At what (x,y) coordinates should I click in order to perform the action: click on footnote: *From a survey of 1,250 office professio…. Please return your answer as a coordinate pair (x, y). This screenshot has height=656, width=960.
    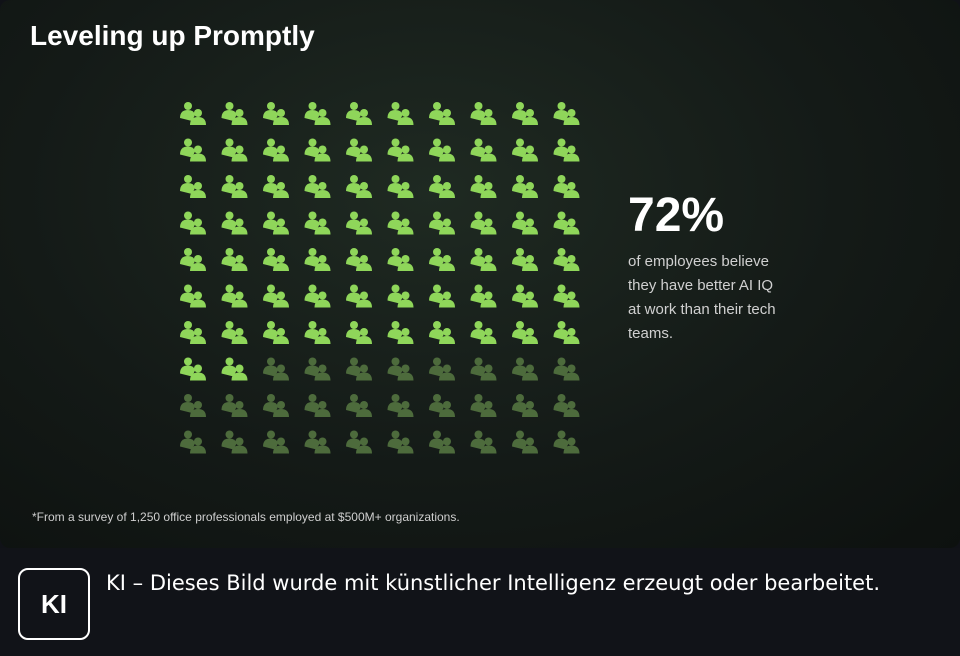
    Looking at the image, I should click on (246, 517).